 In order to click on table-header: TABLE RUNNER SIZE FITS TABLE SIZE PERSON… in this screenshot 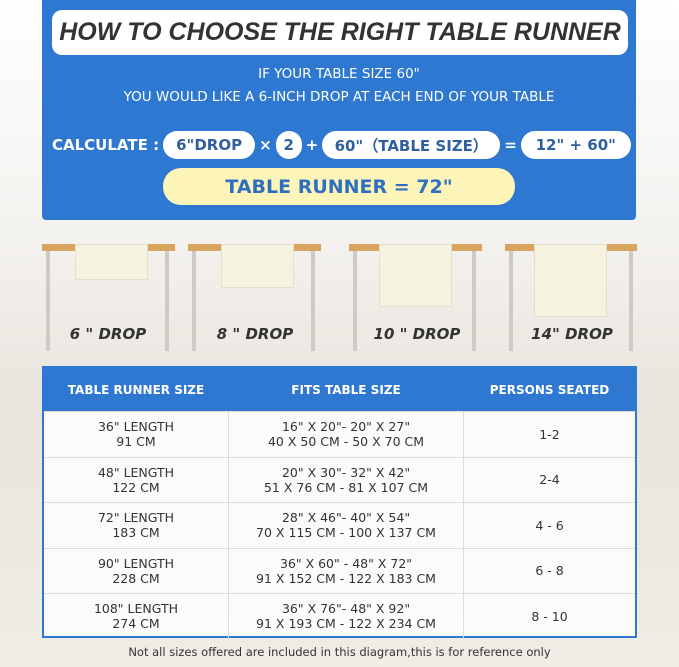, I will do `click(339, 389)`.